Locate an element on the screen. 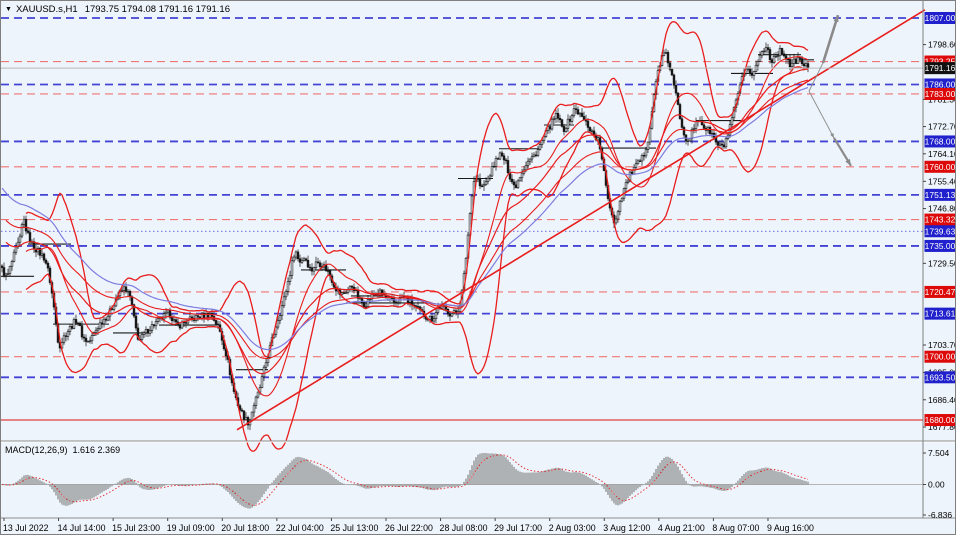 This screenshot has width=956, height=535. price-tick-label: 1755.40 is located at coordinates (942, 181).